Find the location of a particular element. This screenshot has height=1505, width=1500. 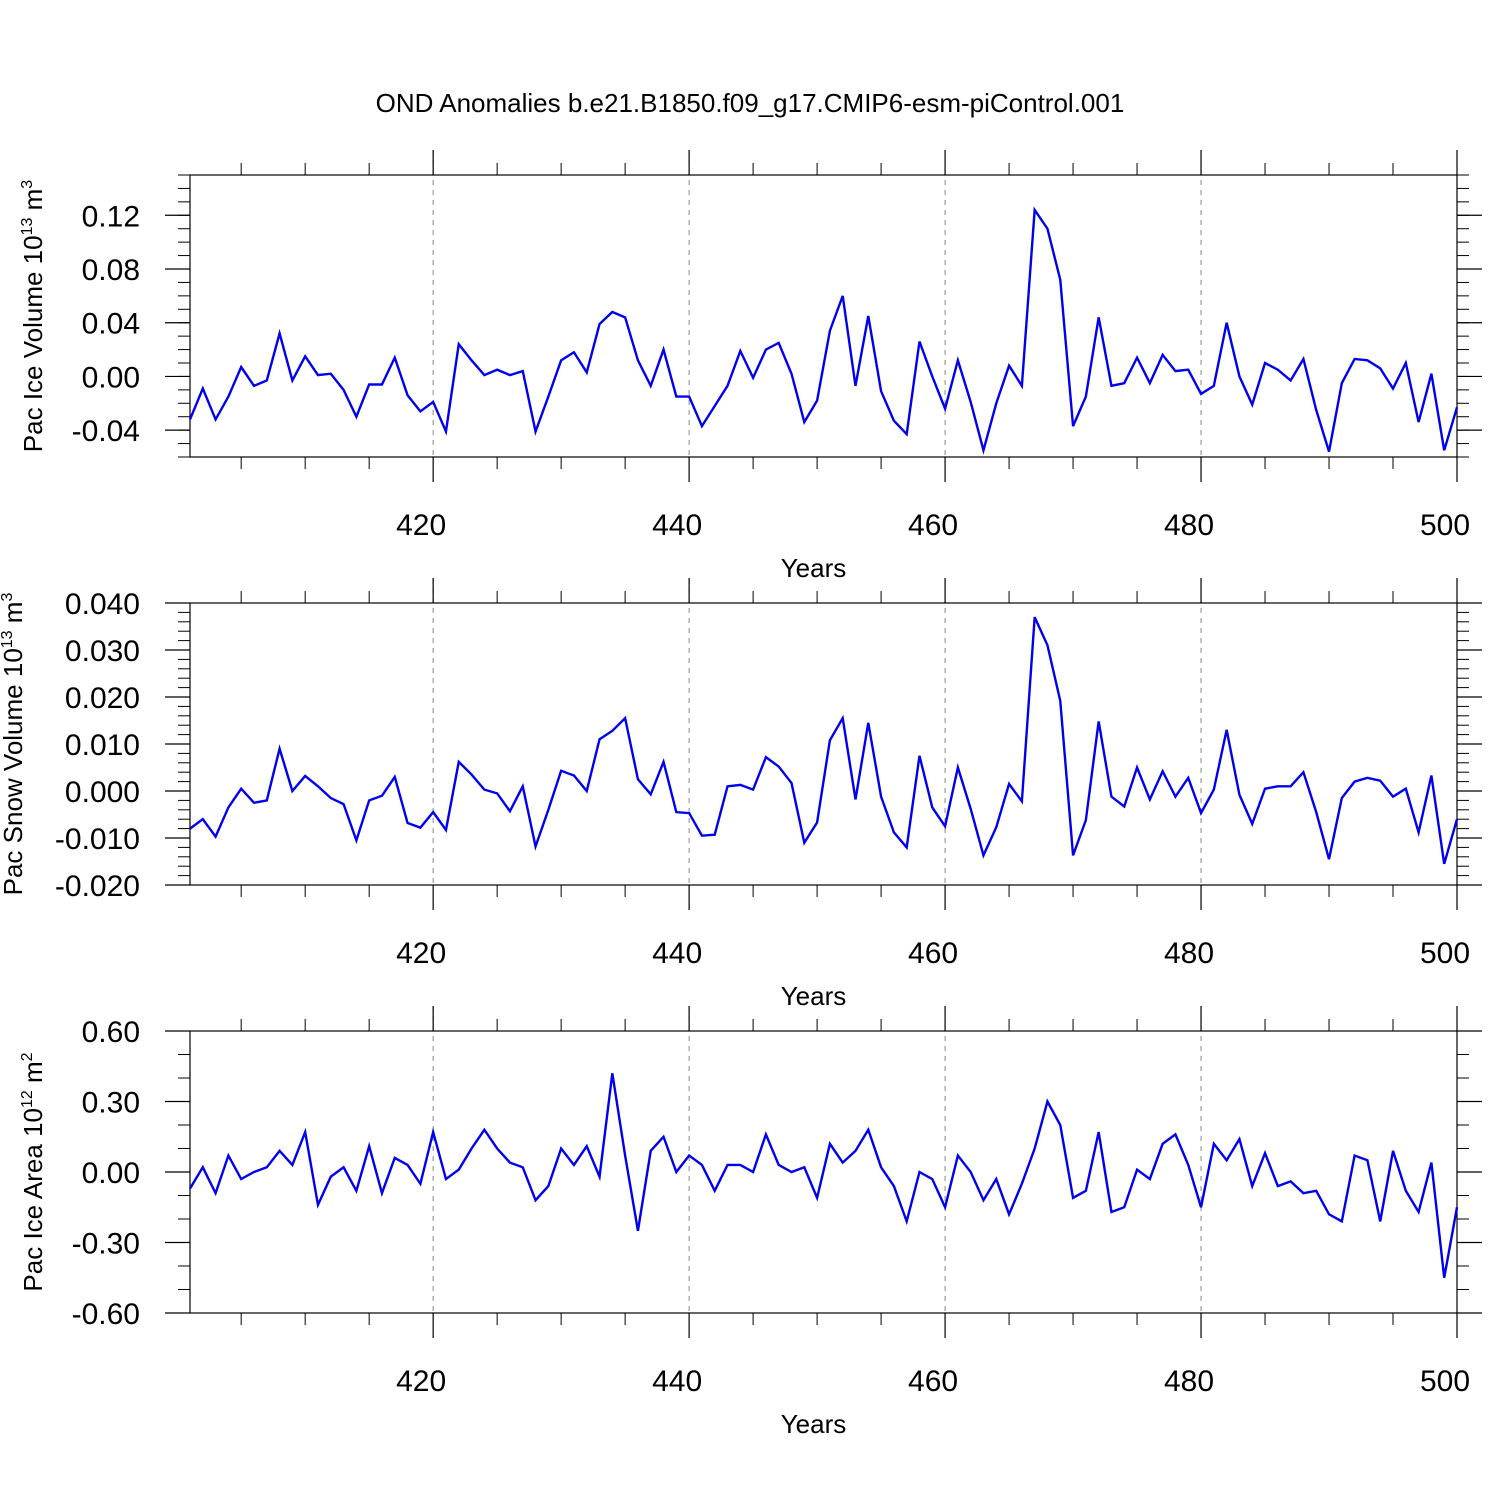

y-tick-label: 0.60 is located at coordinates (111, 1032).